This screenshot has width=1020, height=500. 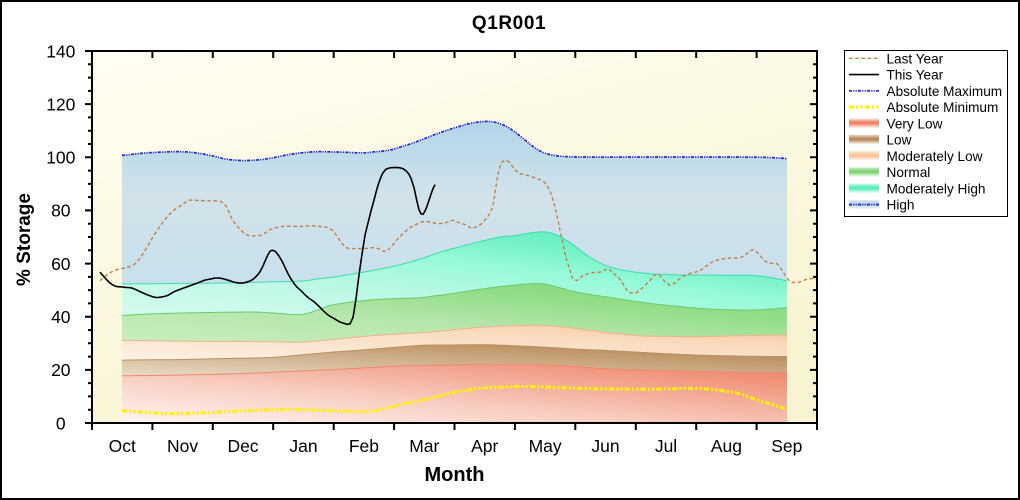 What do you see at coordinates (945, 91) in the screenshot?
I see `svg-text: Absolute Maximum` at bounding box center [945, 91].